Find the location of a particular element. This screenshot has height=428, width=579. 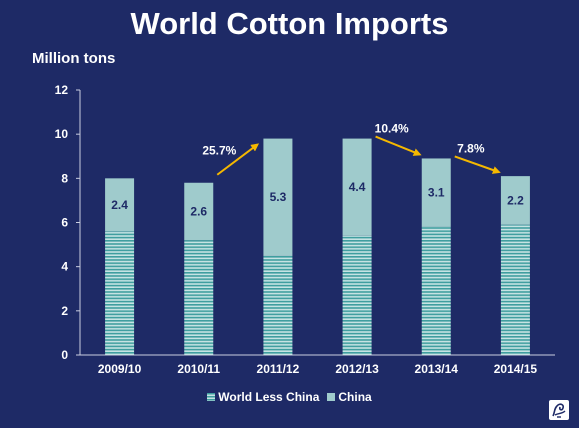

x-tick-label: 2013/14 is located at coordinates (437, 369).